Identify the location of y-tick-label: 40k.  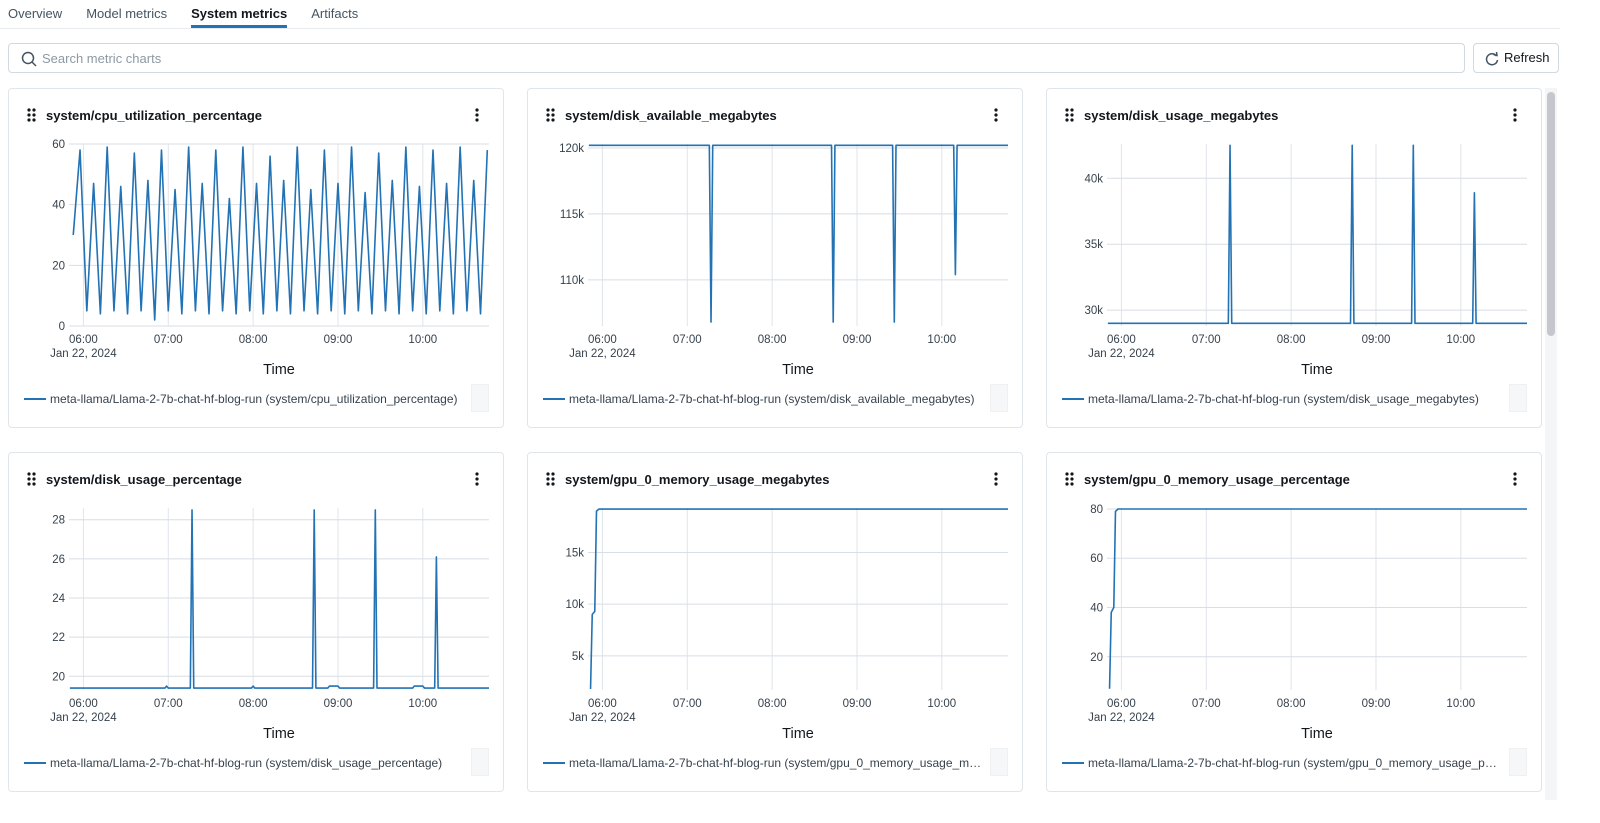
(1093, 179).